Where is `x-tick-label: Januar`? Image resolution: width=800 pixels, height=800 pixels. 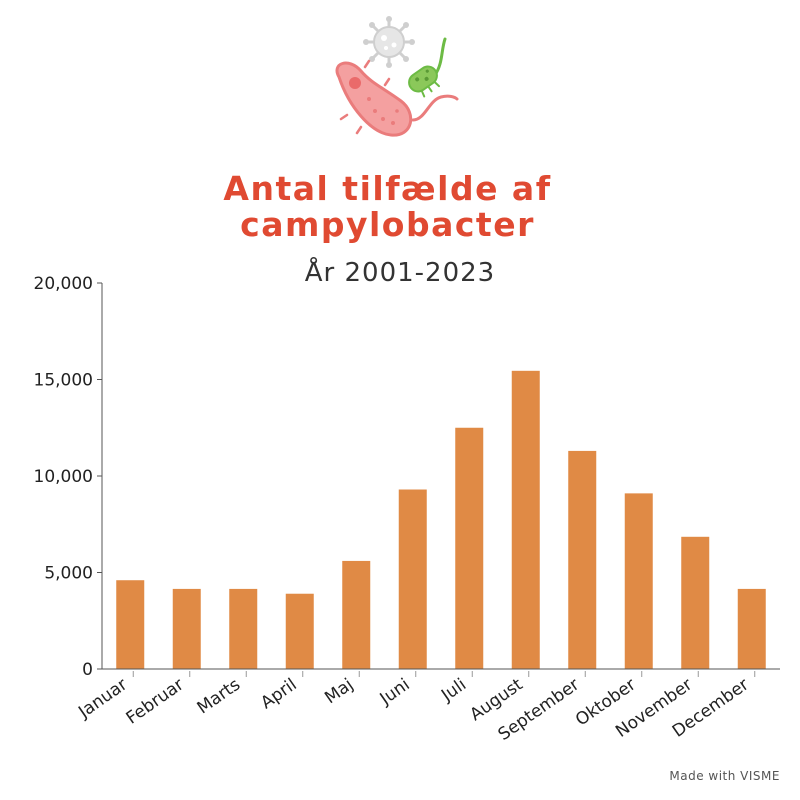
x-tick-label: Januar is located at coordinates (102, 699).